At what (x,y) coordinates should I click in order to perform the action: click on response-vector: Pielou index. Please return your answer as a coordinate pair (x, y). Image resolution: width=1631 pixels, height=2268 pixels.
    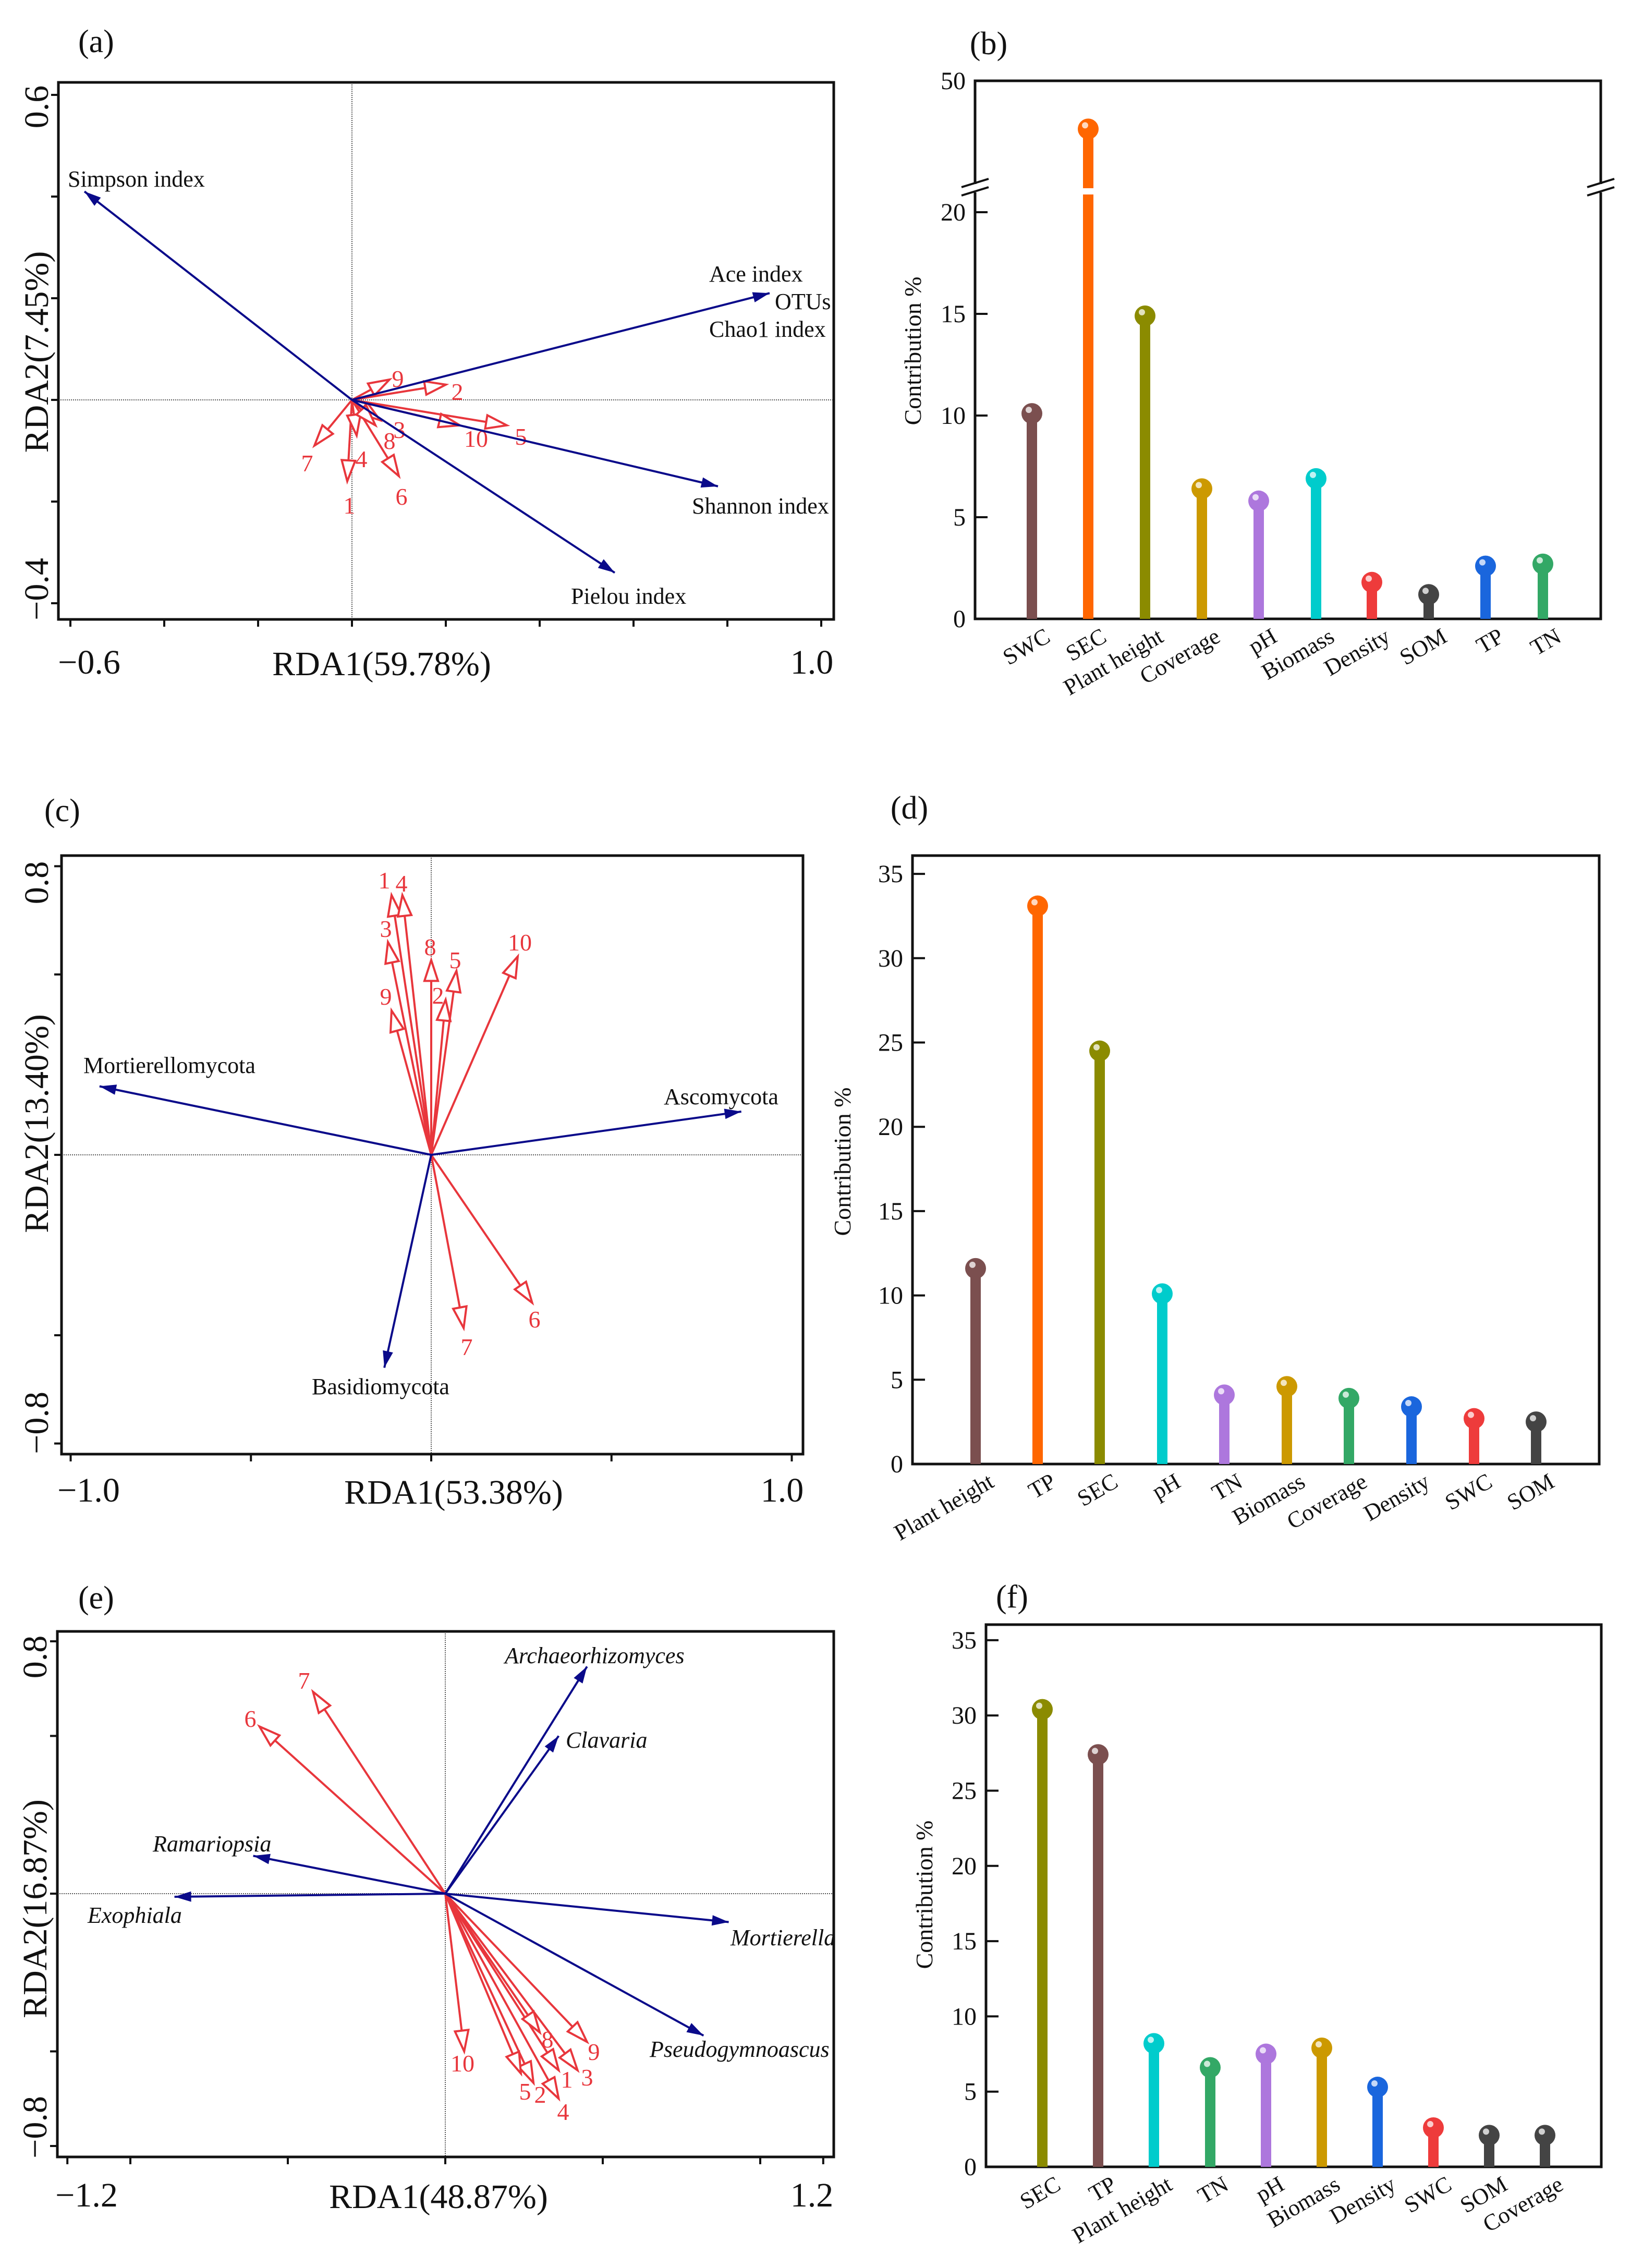
    Looking at the image, I should click on (518, 504).